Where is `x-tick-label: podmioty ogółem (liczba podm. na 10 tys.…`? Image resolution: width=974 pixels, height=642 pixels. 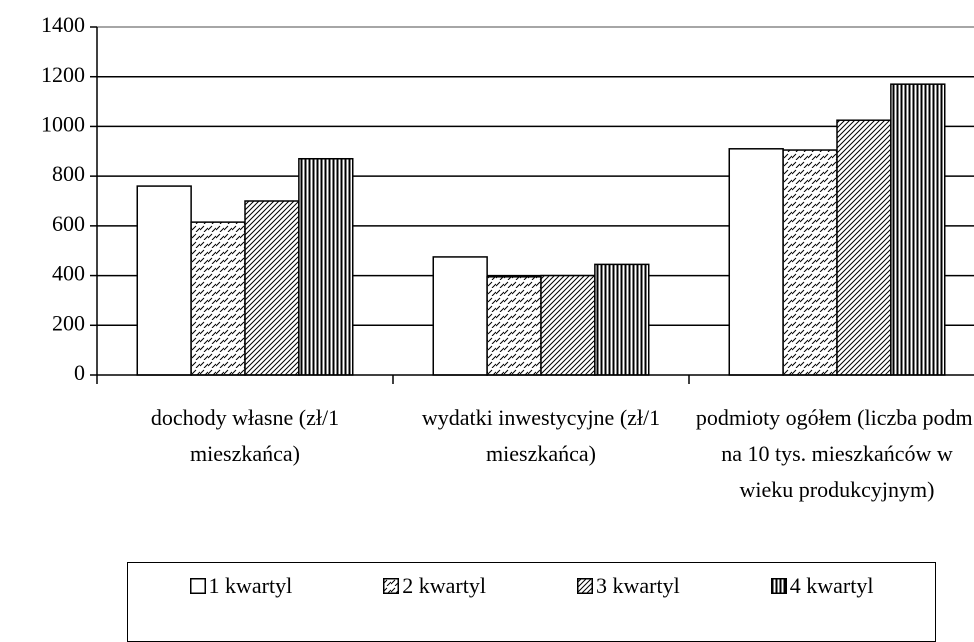
x-tick-label: podmioty ogółem (liczba podm. na 10 tys.… is located at coordinates (834, 453).